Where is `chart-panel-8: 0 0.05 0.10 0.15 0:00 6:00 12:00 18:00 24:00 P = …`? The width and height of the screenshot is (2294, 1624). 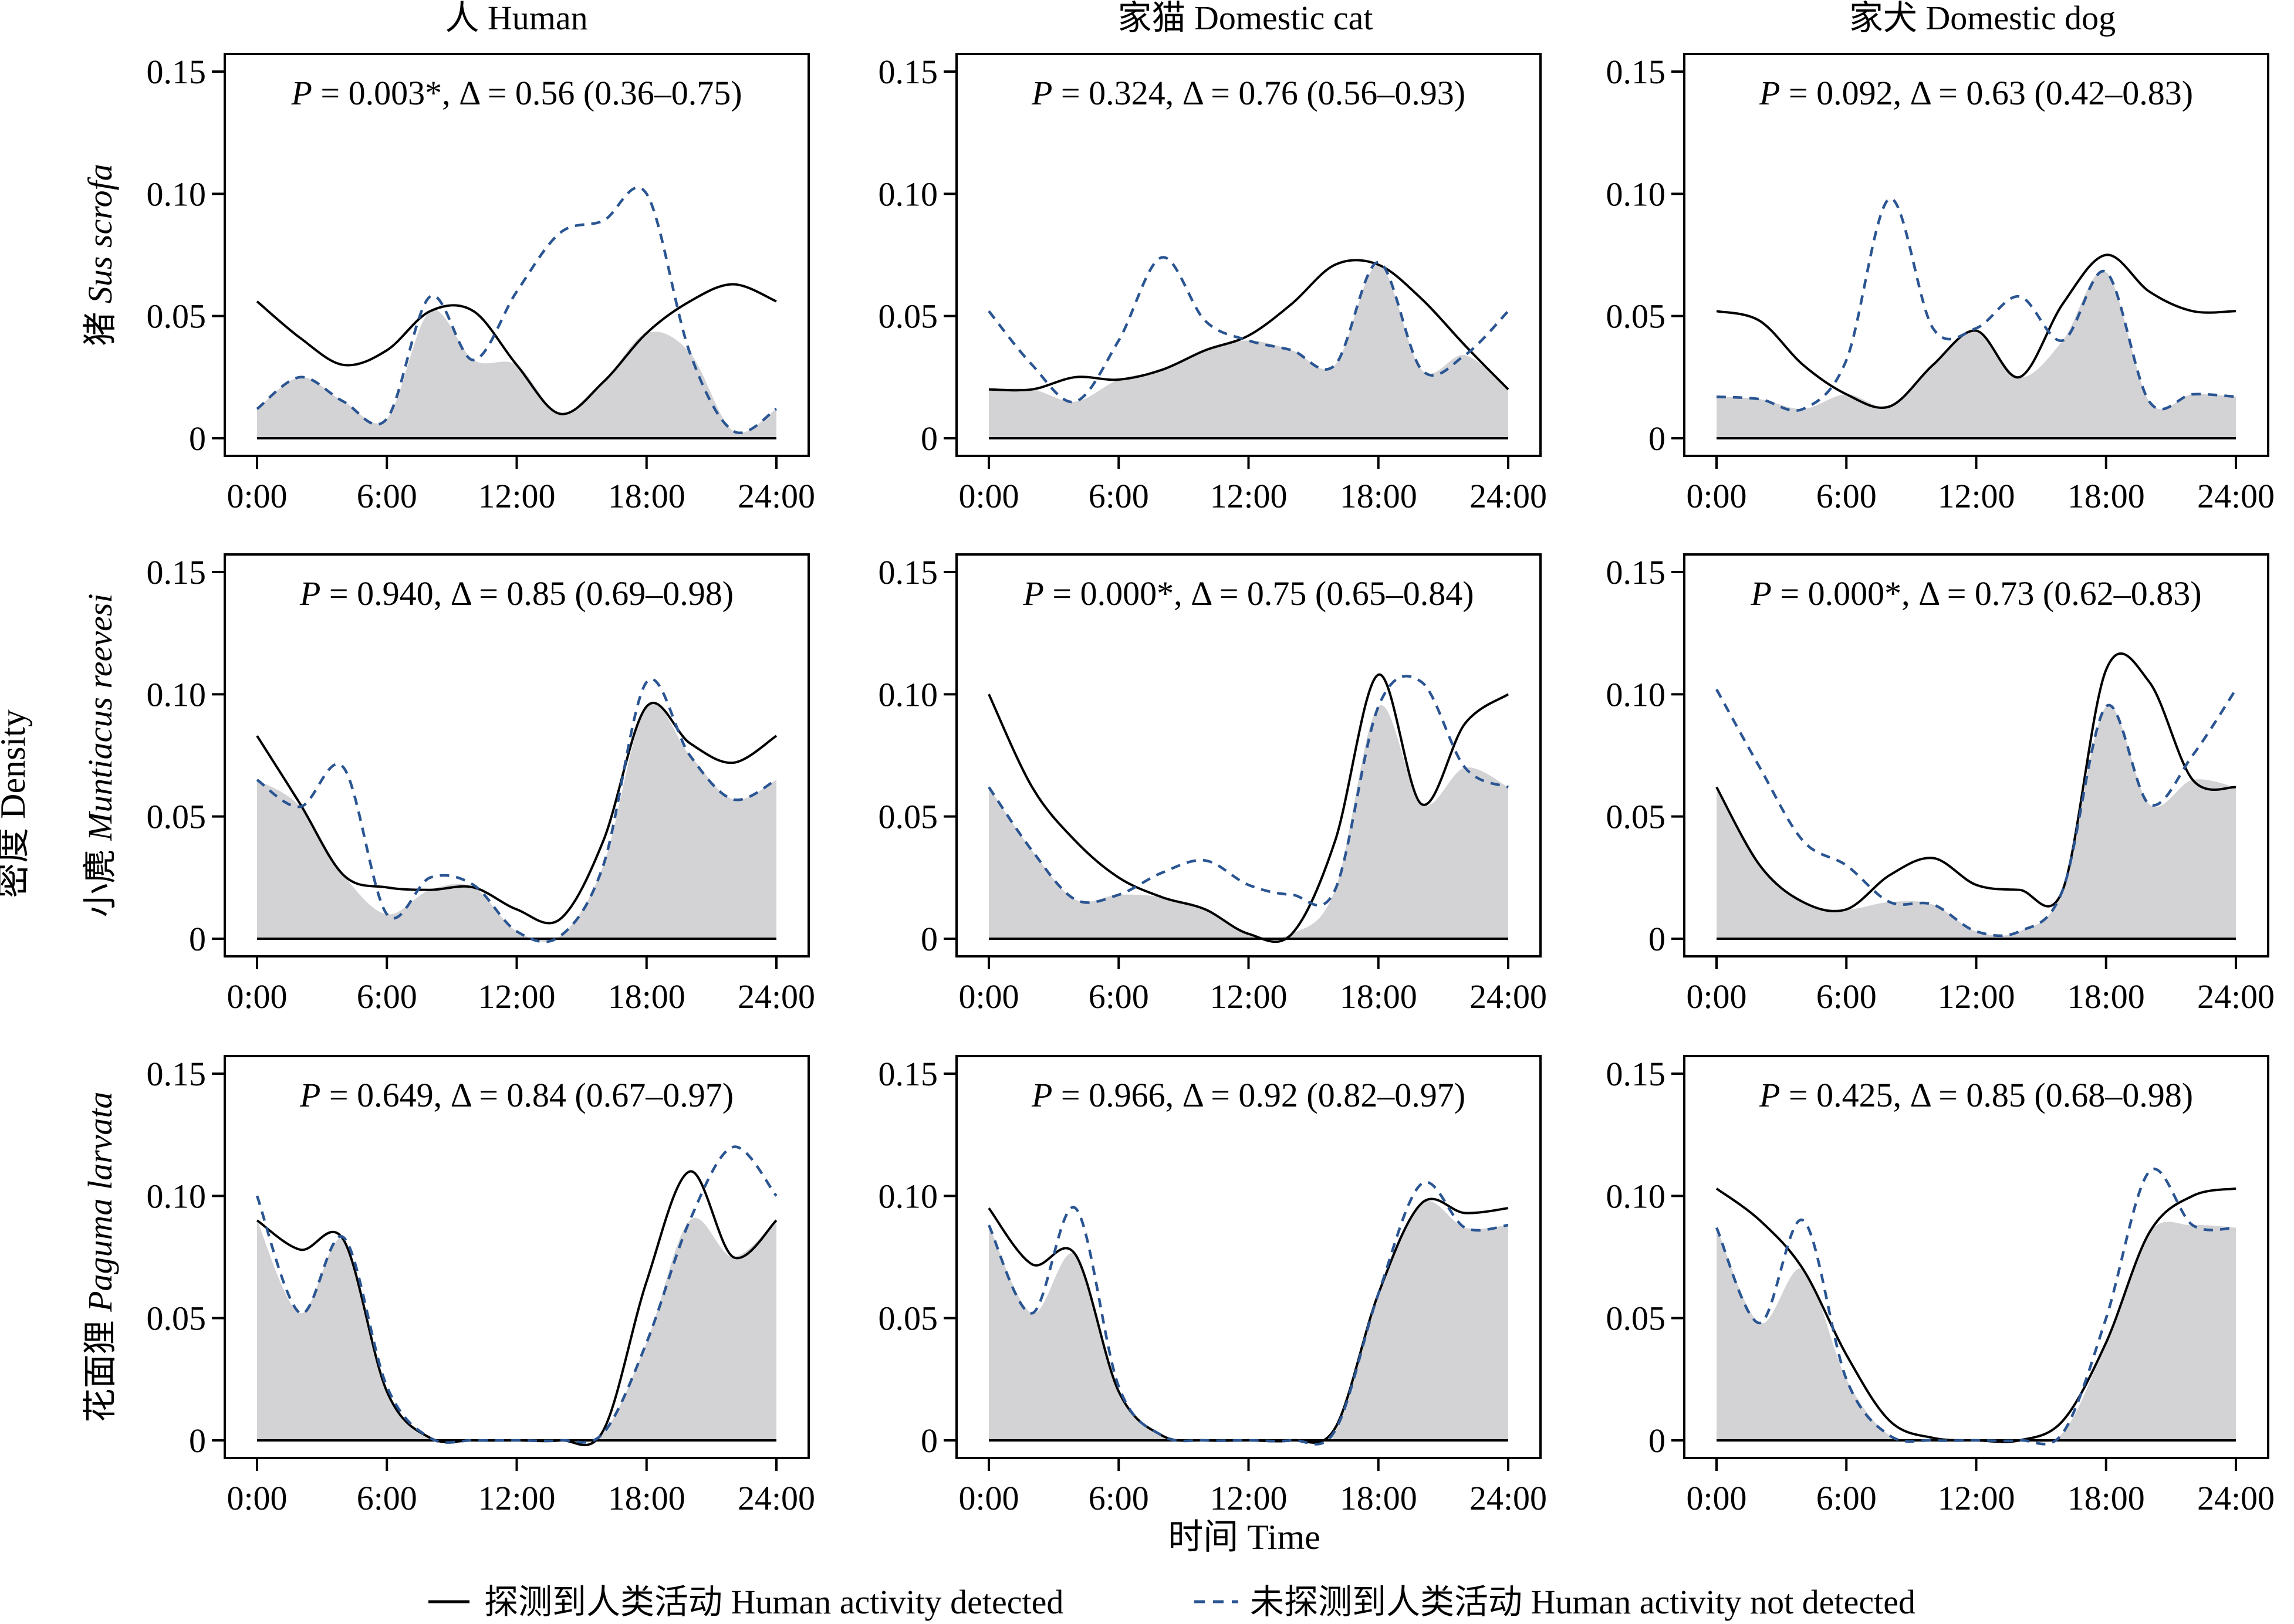 chart-panel-8: 0 0.05 0.10 0.15 0:00 6:00 12:00 18:00 24:00 P = … is located at coordinates (1213, 1286).